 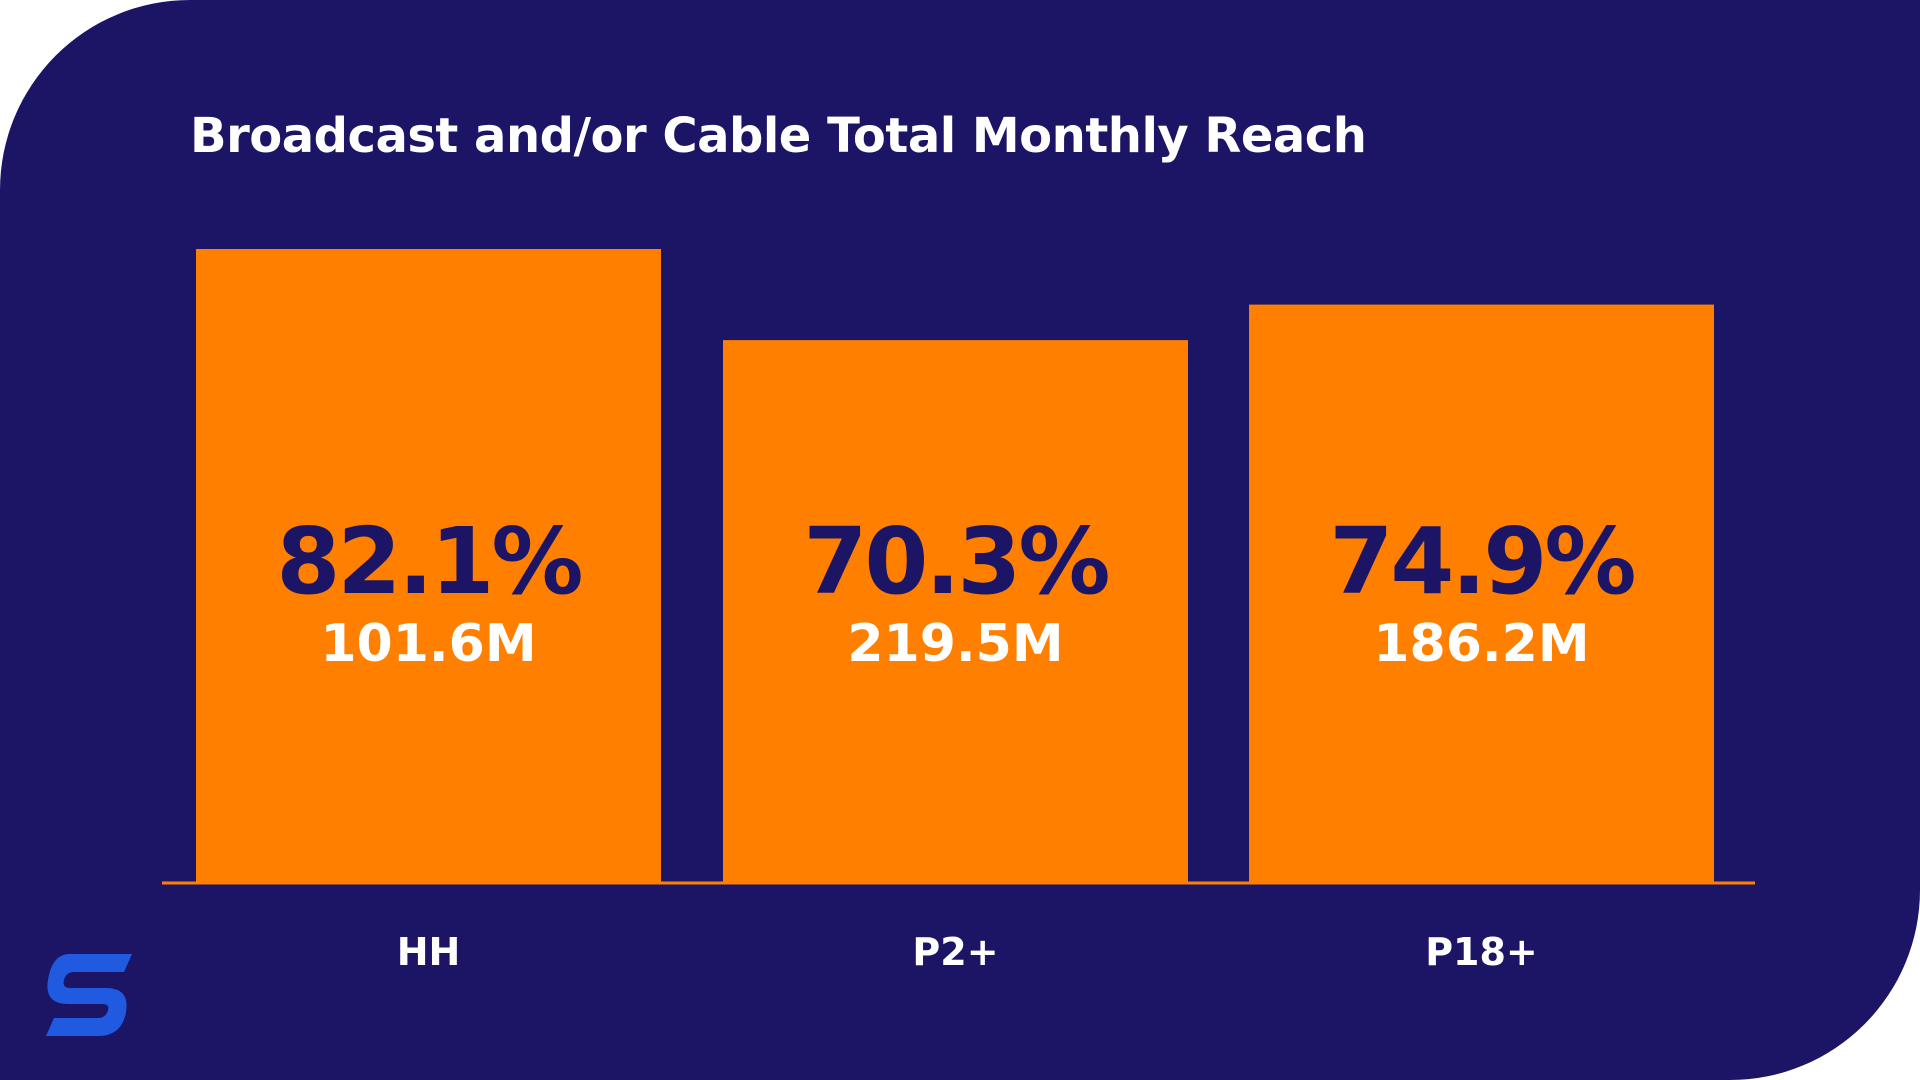 I want to click on category-tick-label: HH, so click(x=429, y=952).